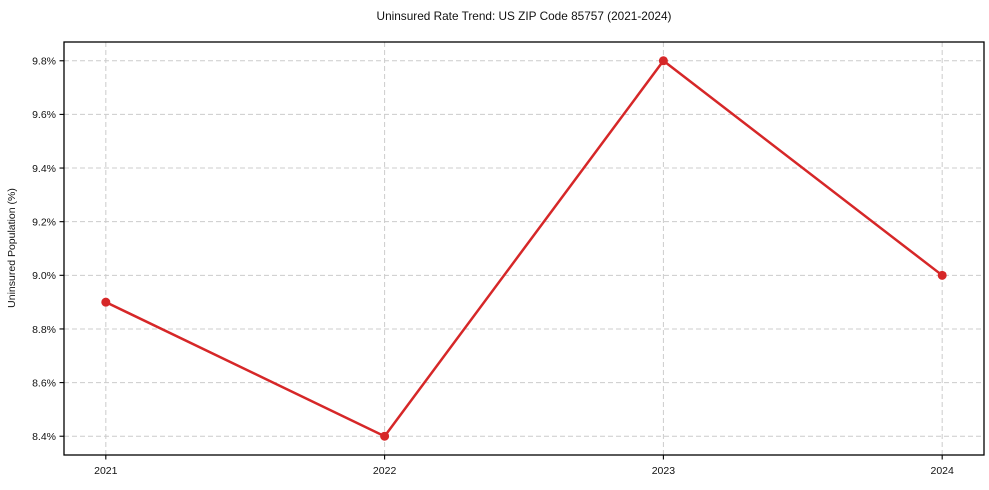 The width and height of the screenshot is (989, 490). Describe the element at coordinates (44, 169) in the screenshot. I see `y-tick-label: 9.4%` at that location.